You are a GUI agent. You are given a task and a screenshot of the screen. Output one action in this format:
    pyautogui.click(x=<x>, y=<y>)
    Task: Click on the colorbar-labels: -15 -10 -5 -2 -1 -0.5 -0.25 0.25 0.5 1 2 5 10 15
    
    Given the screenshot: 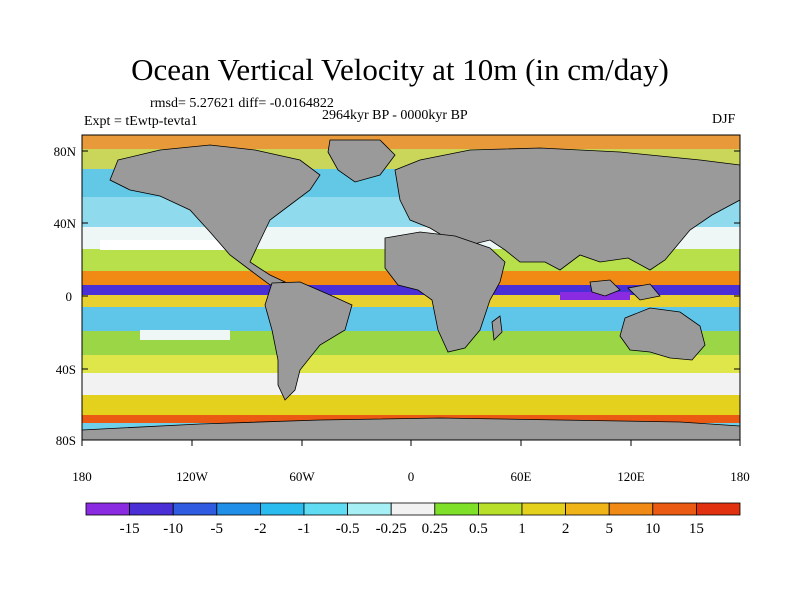 What is the action you would take?
    pyautogui.click(x=412, y=529)
    